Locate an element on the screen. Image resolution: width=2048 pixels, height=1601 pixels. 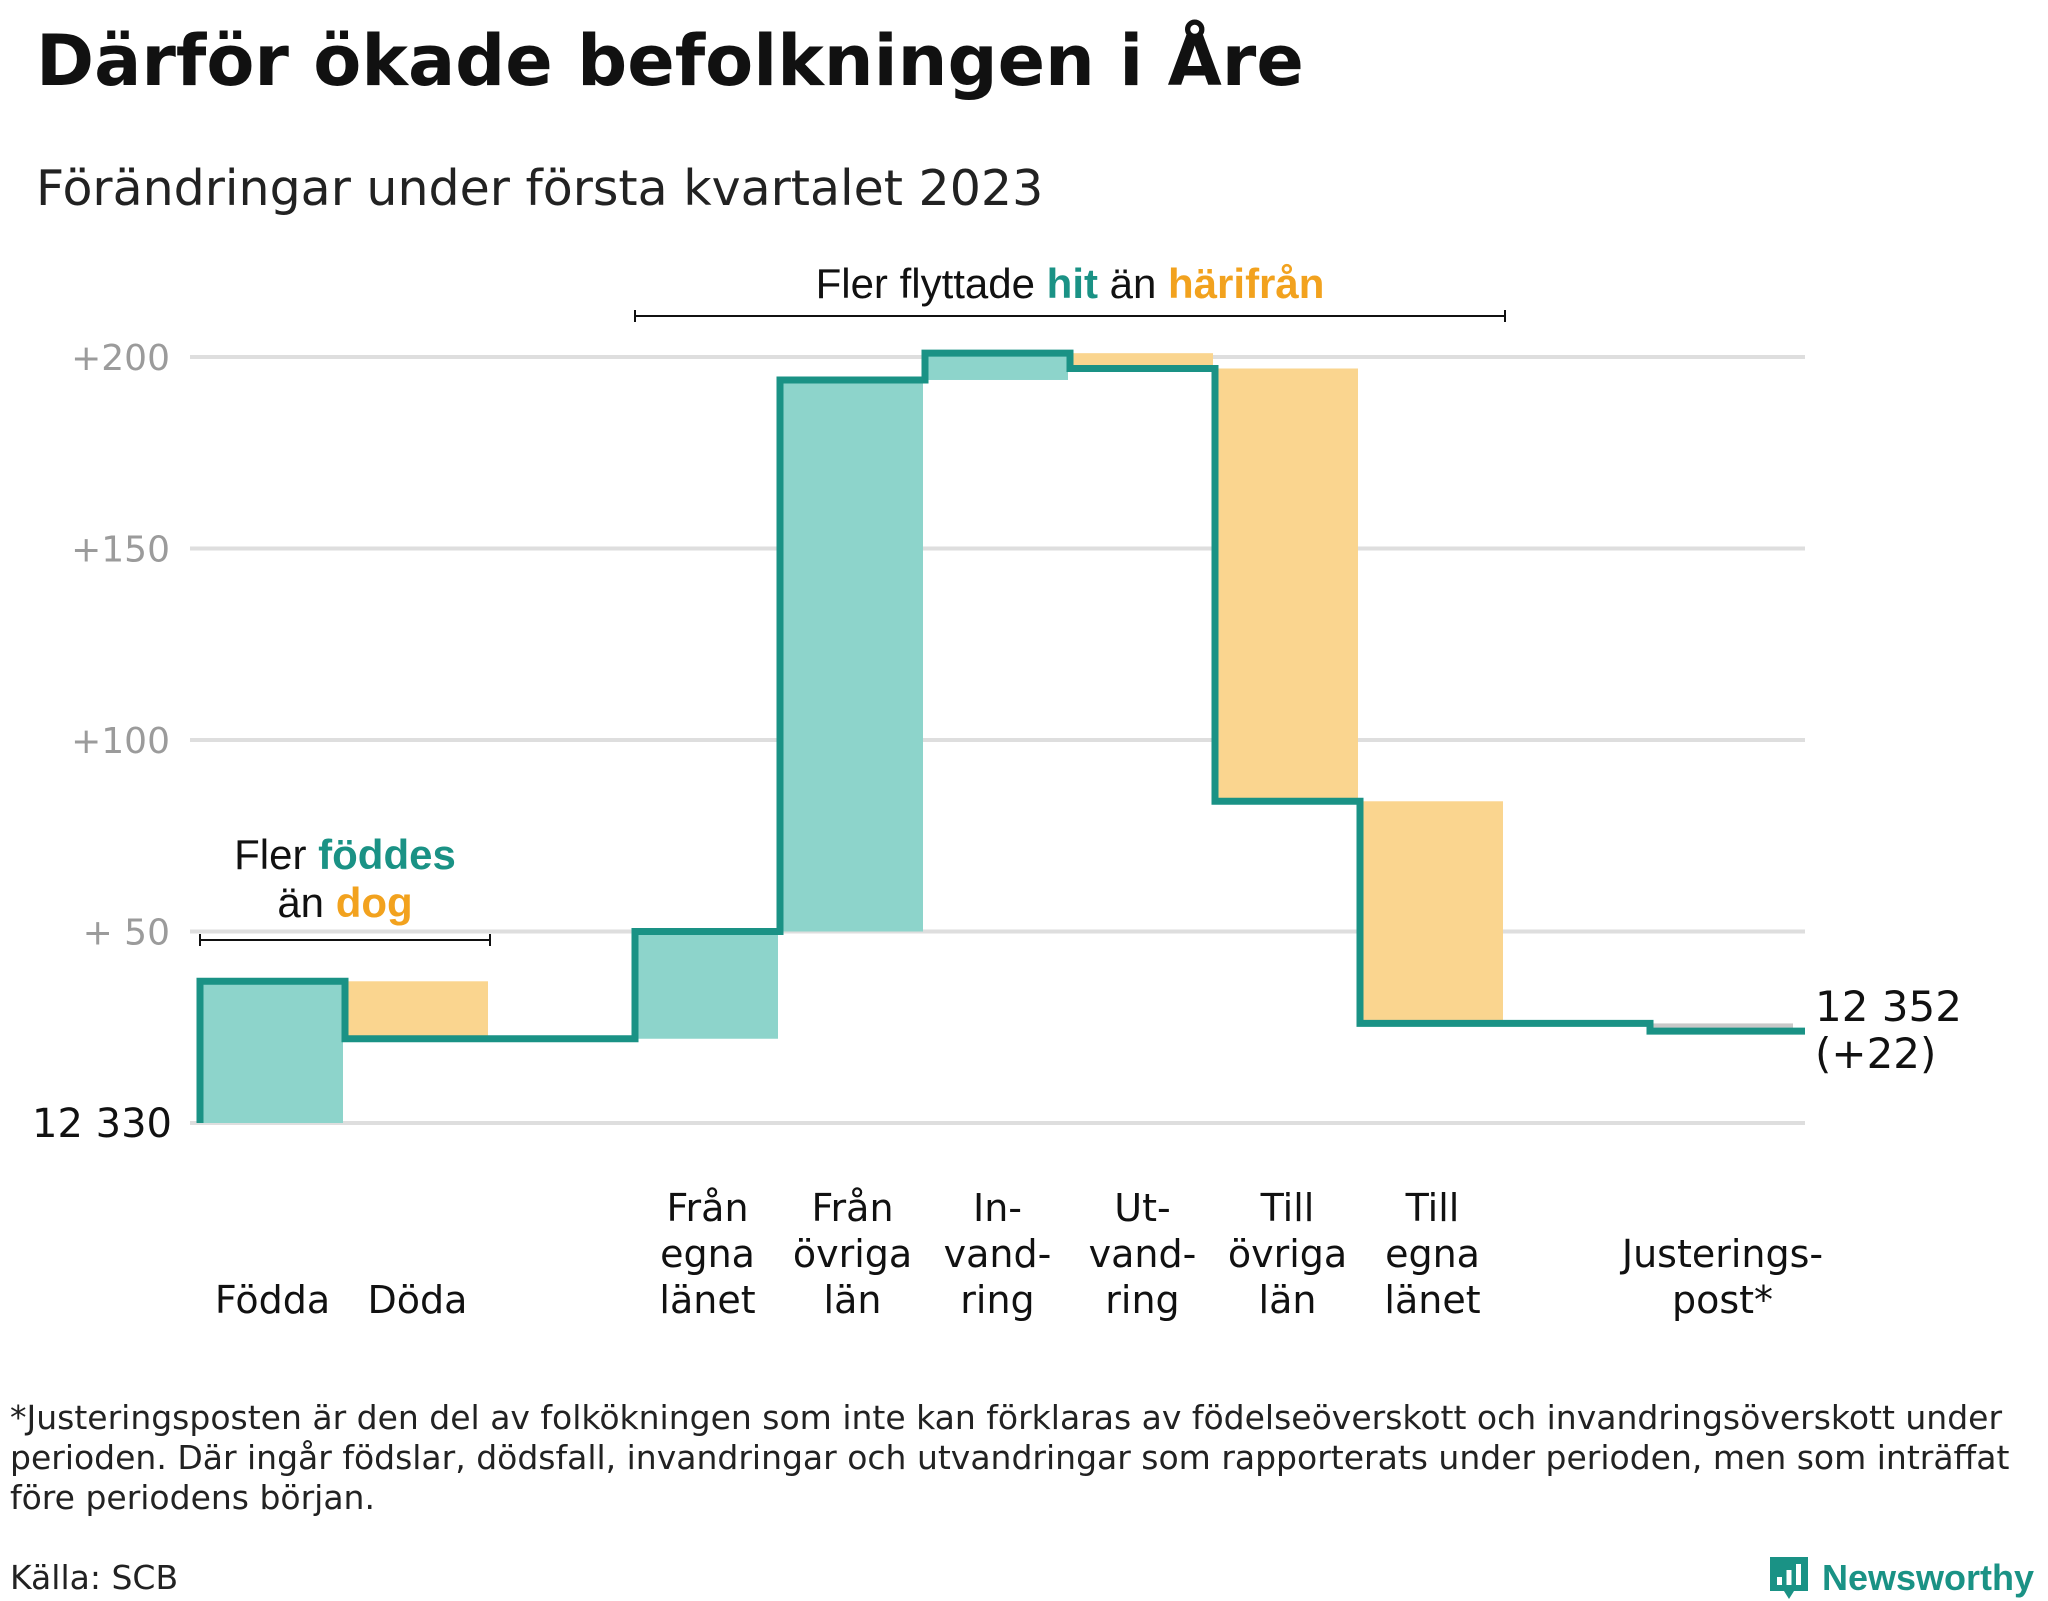
brand-logo: Newsworthy is located at coordinates (1901, 1578).